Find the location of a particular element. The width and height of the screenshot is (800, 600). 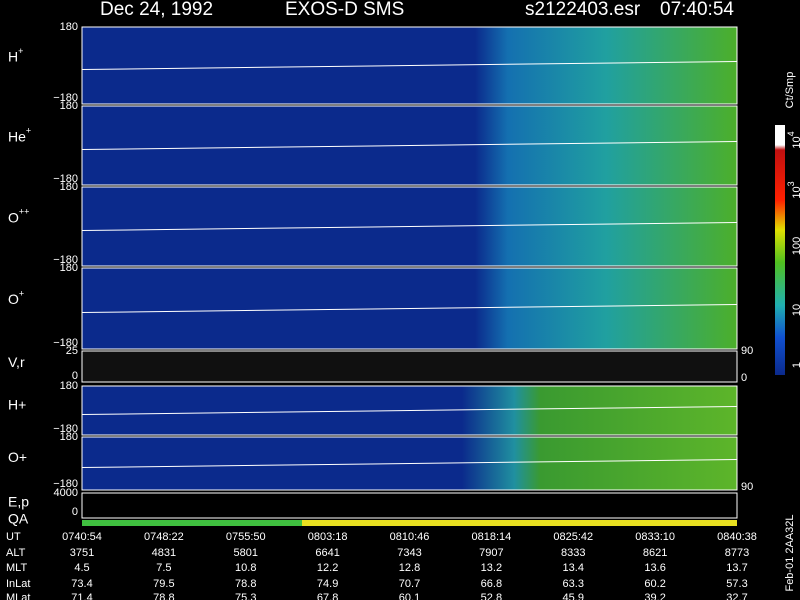

table-cell: 60.1 is located at coordinates (409, 596).